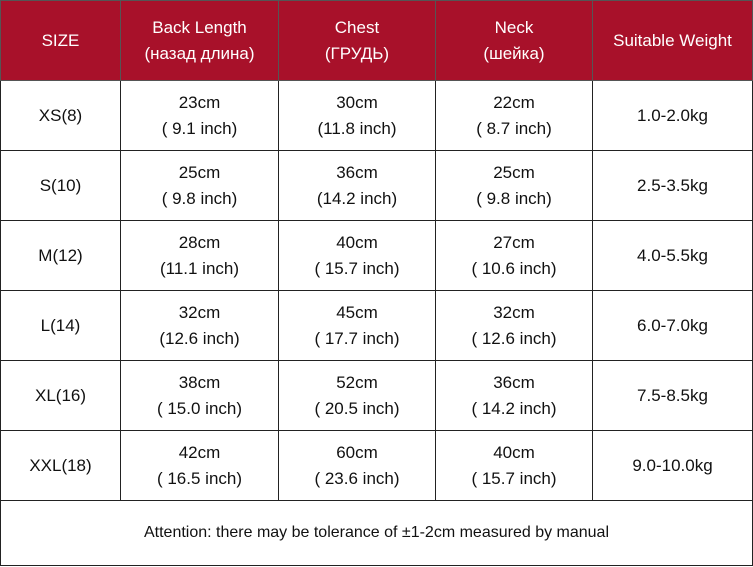 The height and width of the screenshot is (567, 753). What do you see at coordinates (357, 128) in the screenshot?
I see `cell-text: (11.8 inch)` at bounding box center [357, 128].